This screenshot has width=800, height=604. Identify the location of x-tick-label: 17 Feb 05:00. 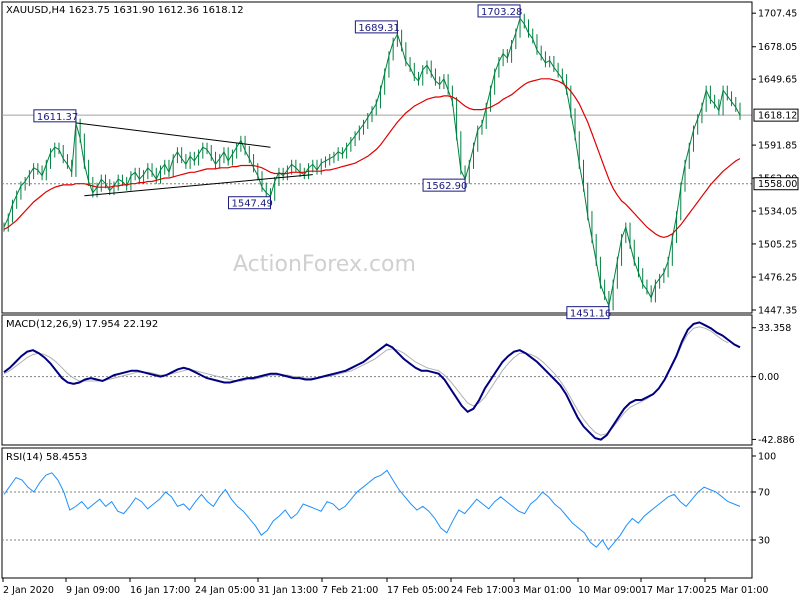
(418, 590).